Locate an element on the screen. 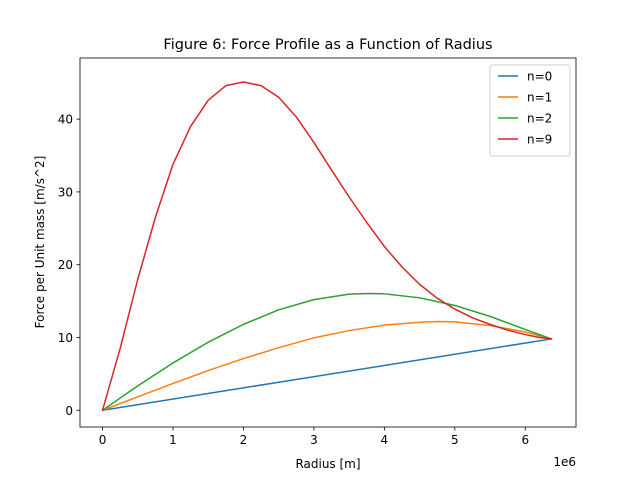 Image resolution: width=640 pixels, height=484 pixels. x-offset-label: 1e6 is located at coordinates (564, 462).